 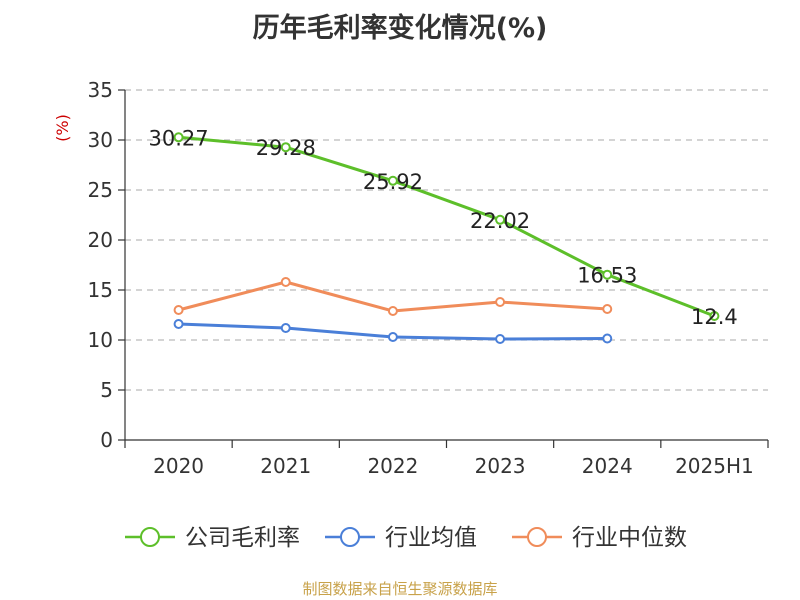 I want to click on y-tick-label: 0, so click(x=106, y=440).